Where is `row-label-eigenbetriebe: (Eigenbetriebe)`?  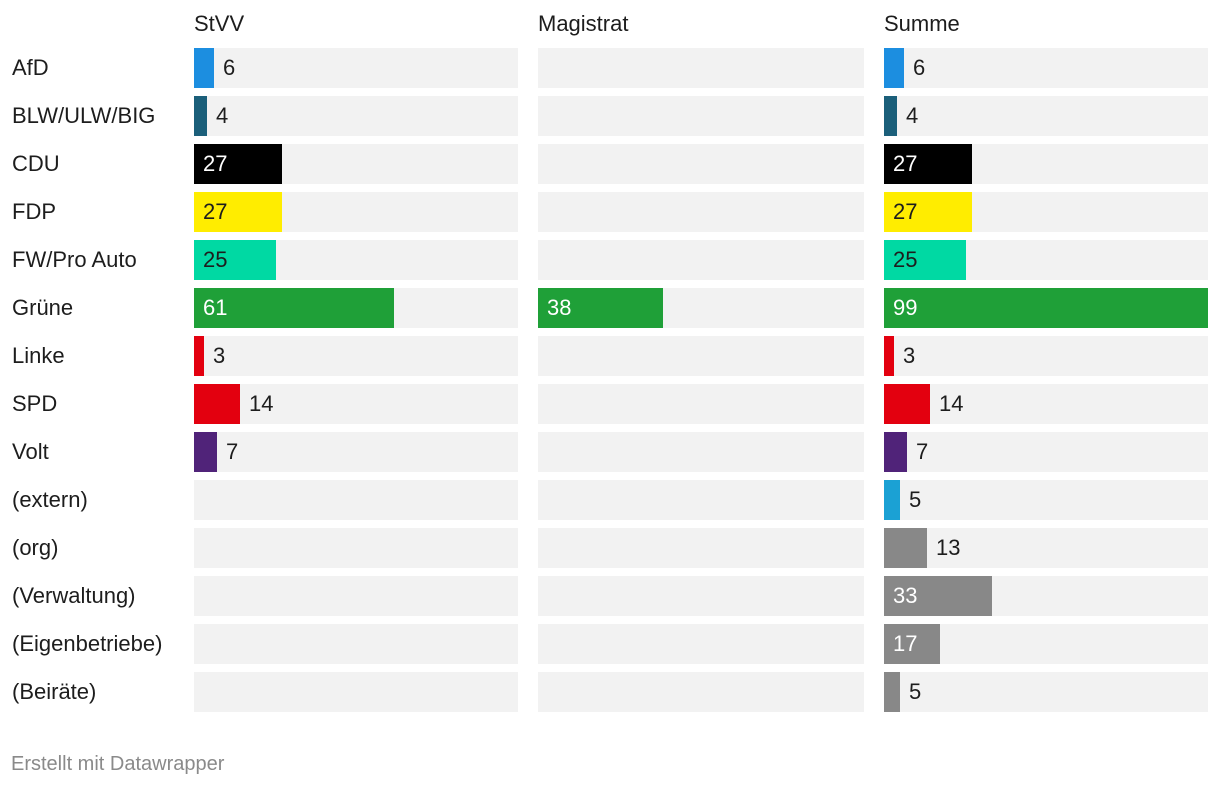
row-label-eigenbetriebe: (Eigenbetriebe) is located at coordinates (87, 643).